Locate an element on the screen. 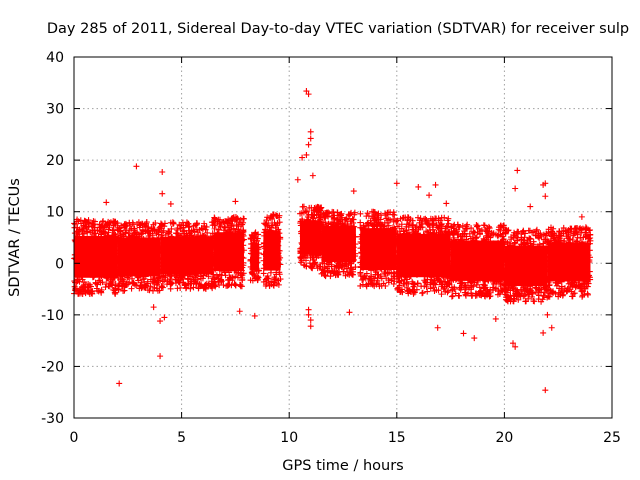 The height and width of the screenshot is (480, 640). y-tick-label: -10 is located at coordinates (52, 316).